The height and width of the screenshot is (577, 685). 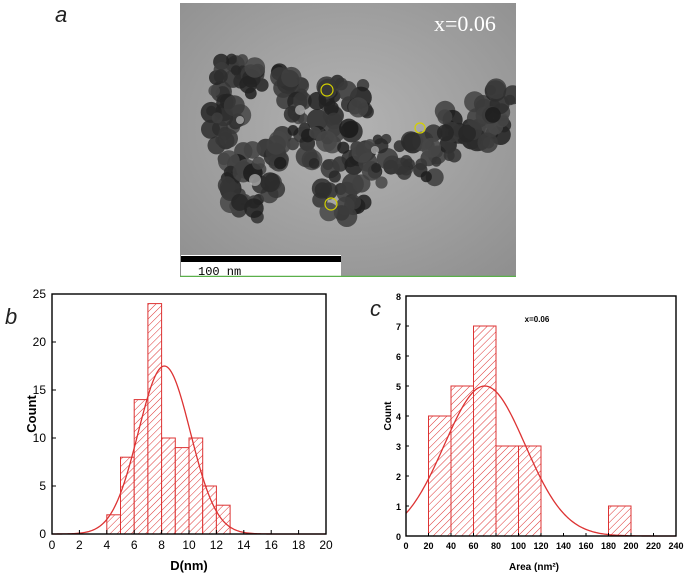 What do you see at coordinates (40, 438) in the screenshot?
I see `y-tick-label: 10` at bounding box center [40, 438].